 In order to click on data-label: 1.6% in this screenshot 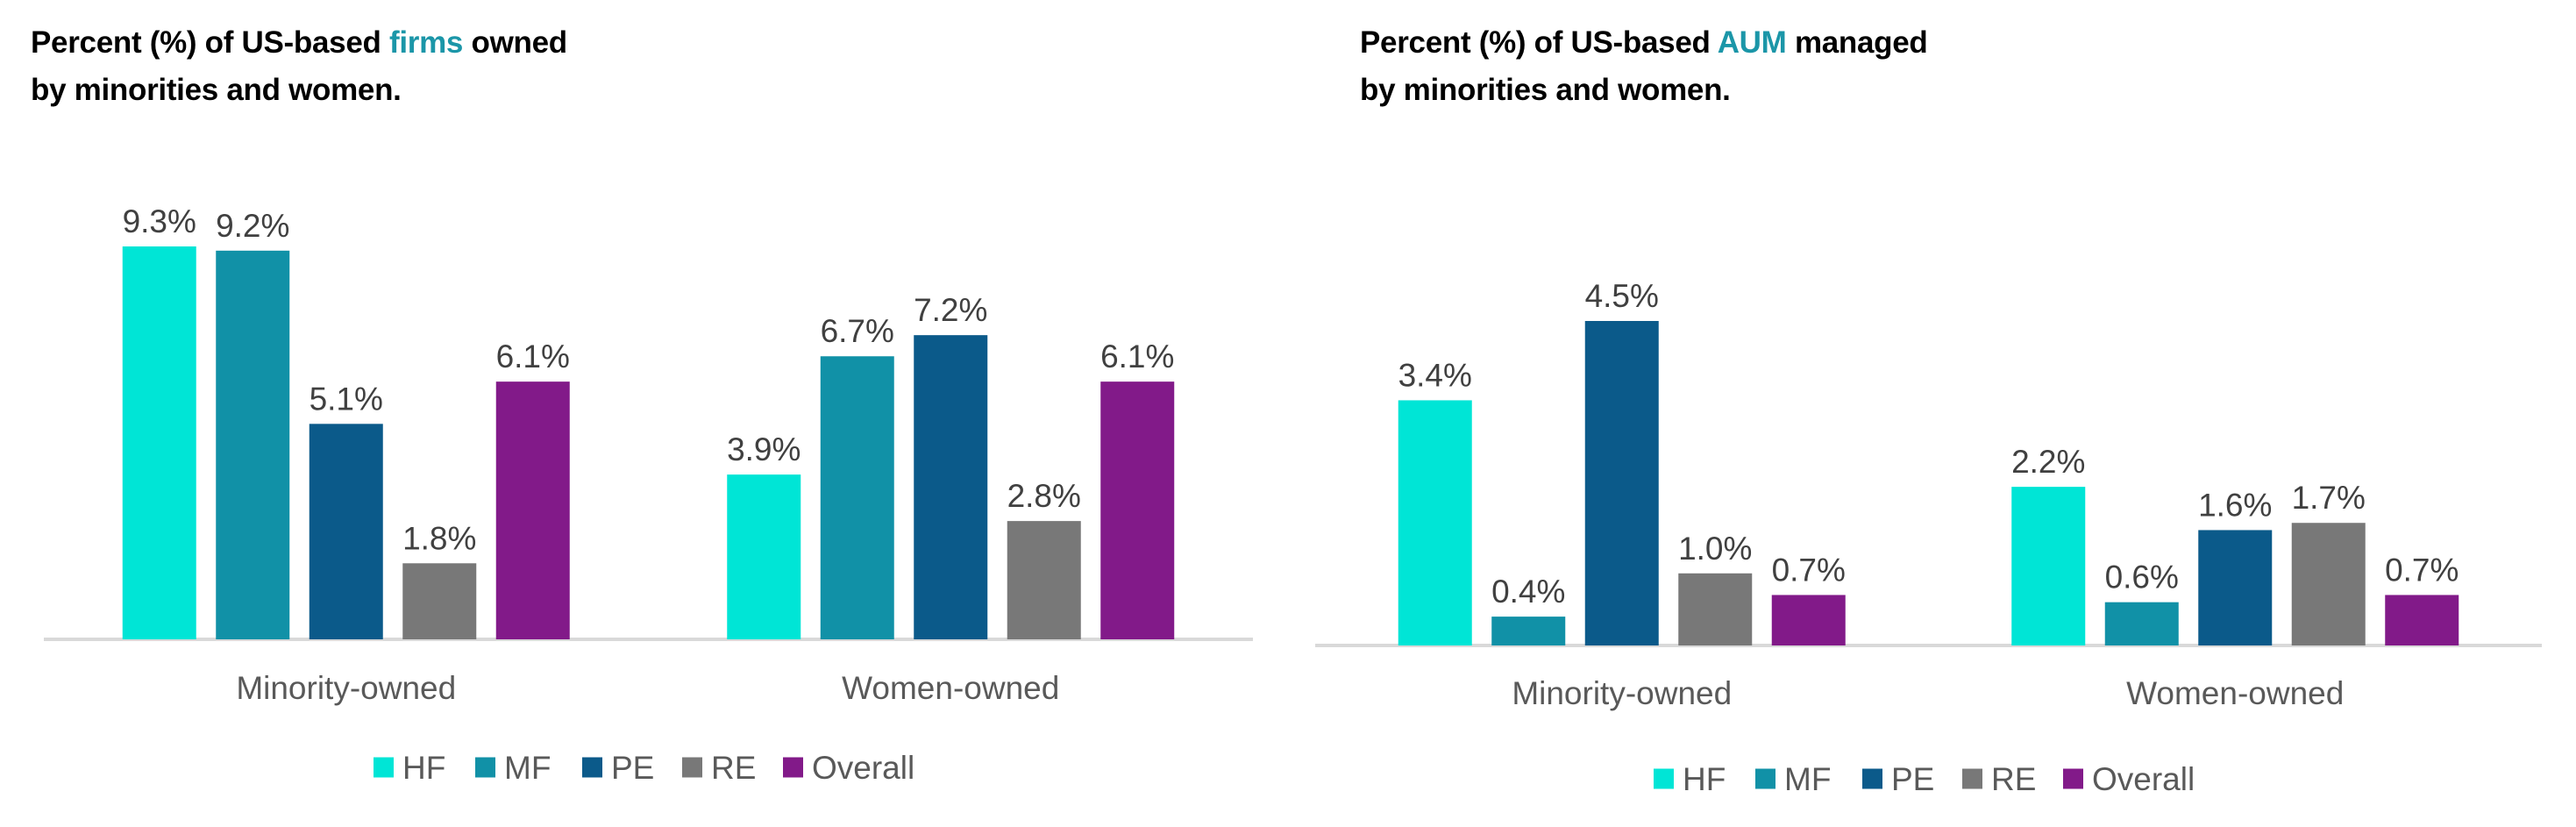, I will do `click(2235, 505)`.